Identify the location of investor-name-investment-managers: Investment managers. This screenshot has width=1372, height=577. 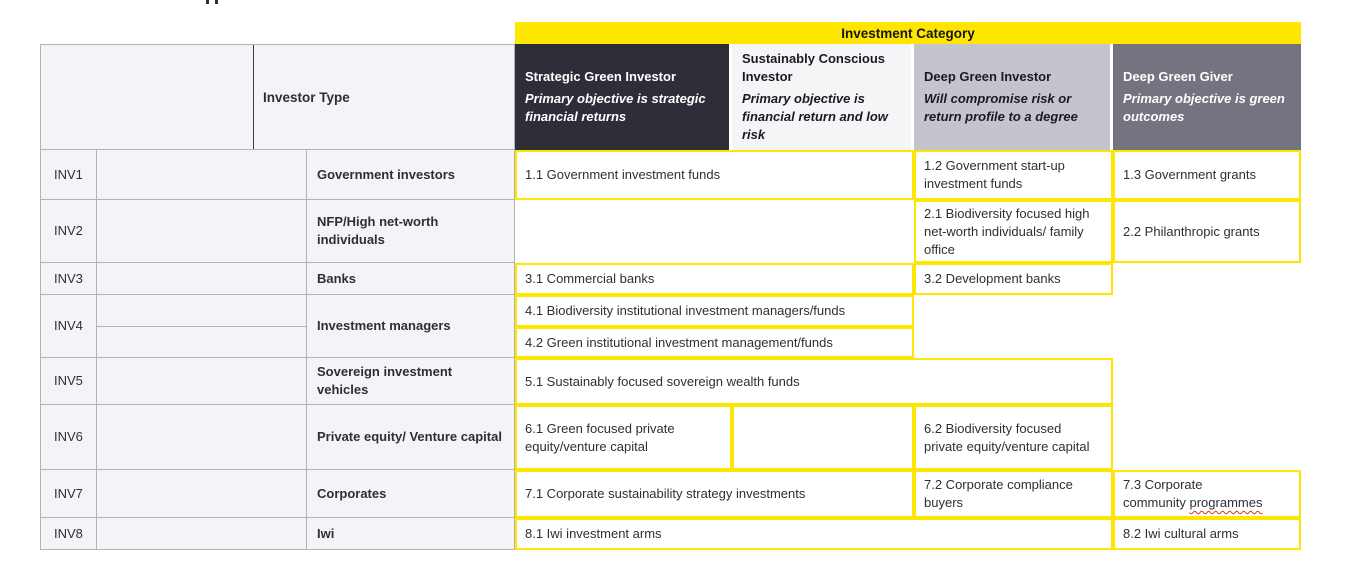
(411, 326).